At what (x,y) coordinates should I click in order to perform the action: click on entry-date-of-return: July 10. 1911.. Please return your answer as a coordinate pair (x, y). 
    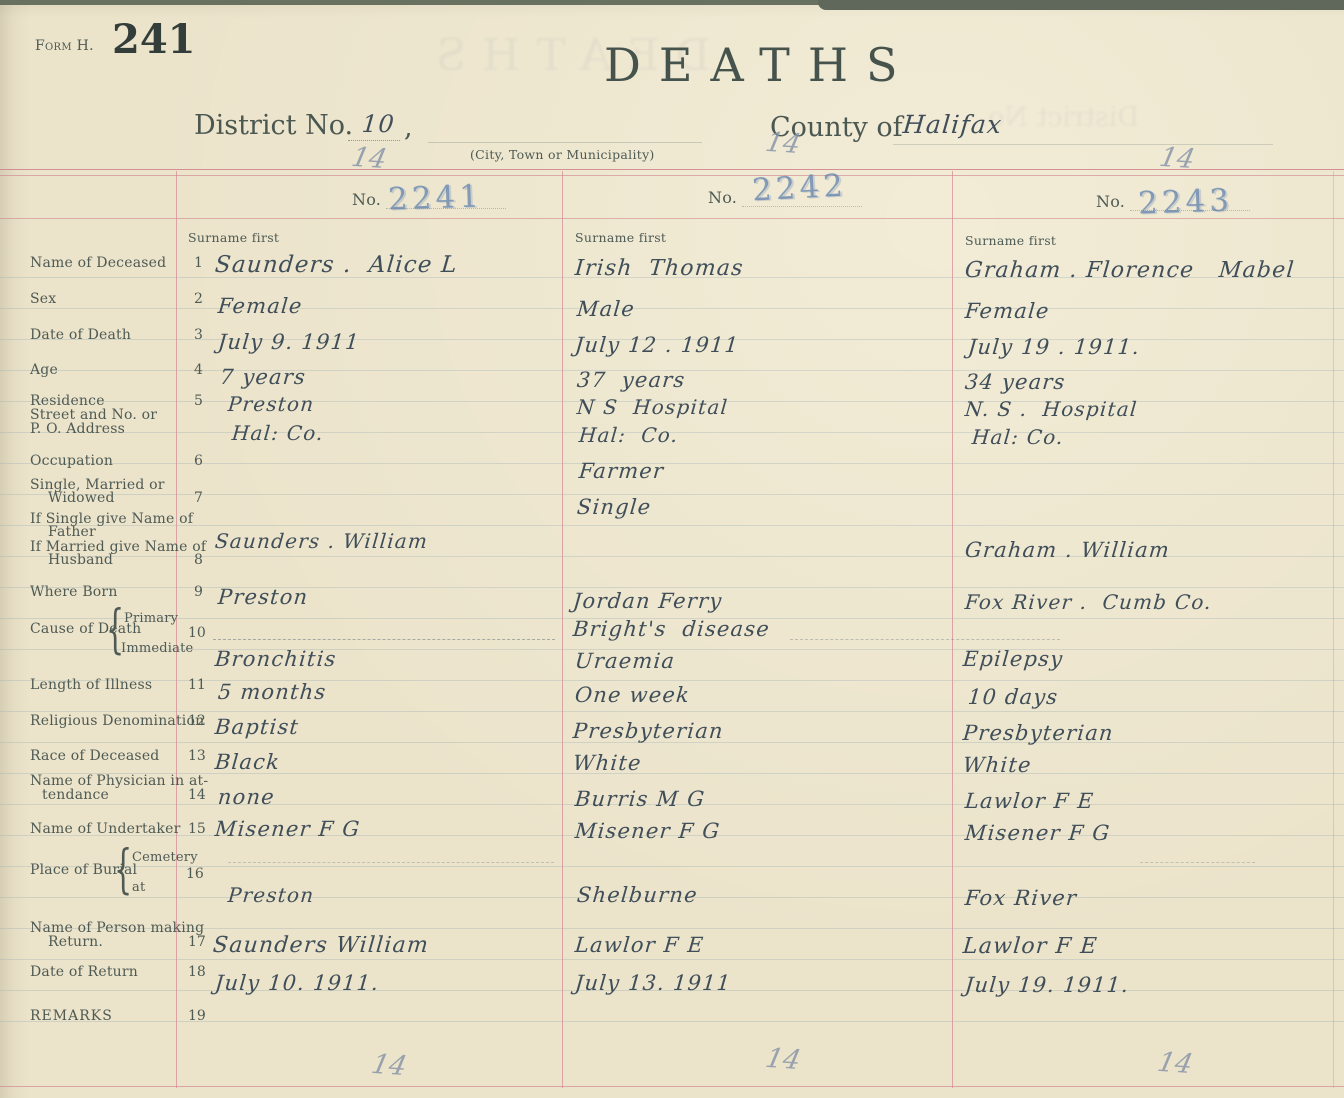
    Looking at the image, I should click on (297, 983).